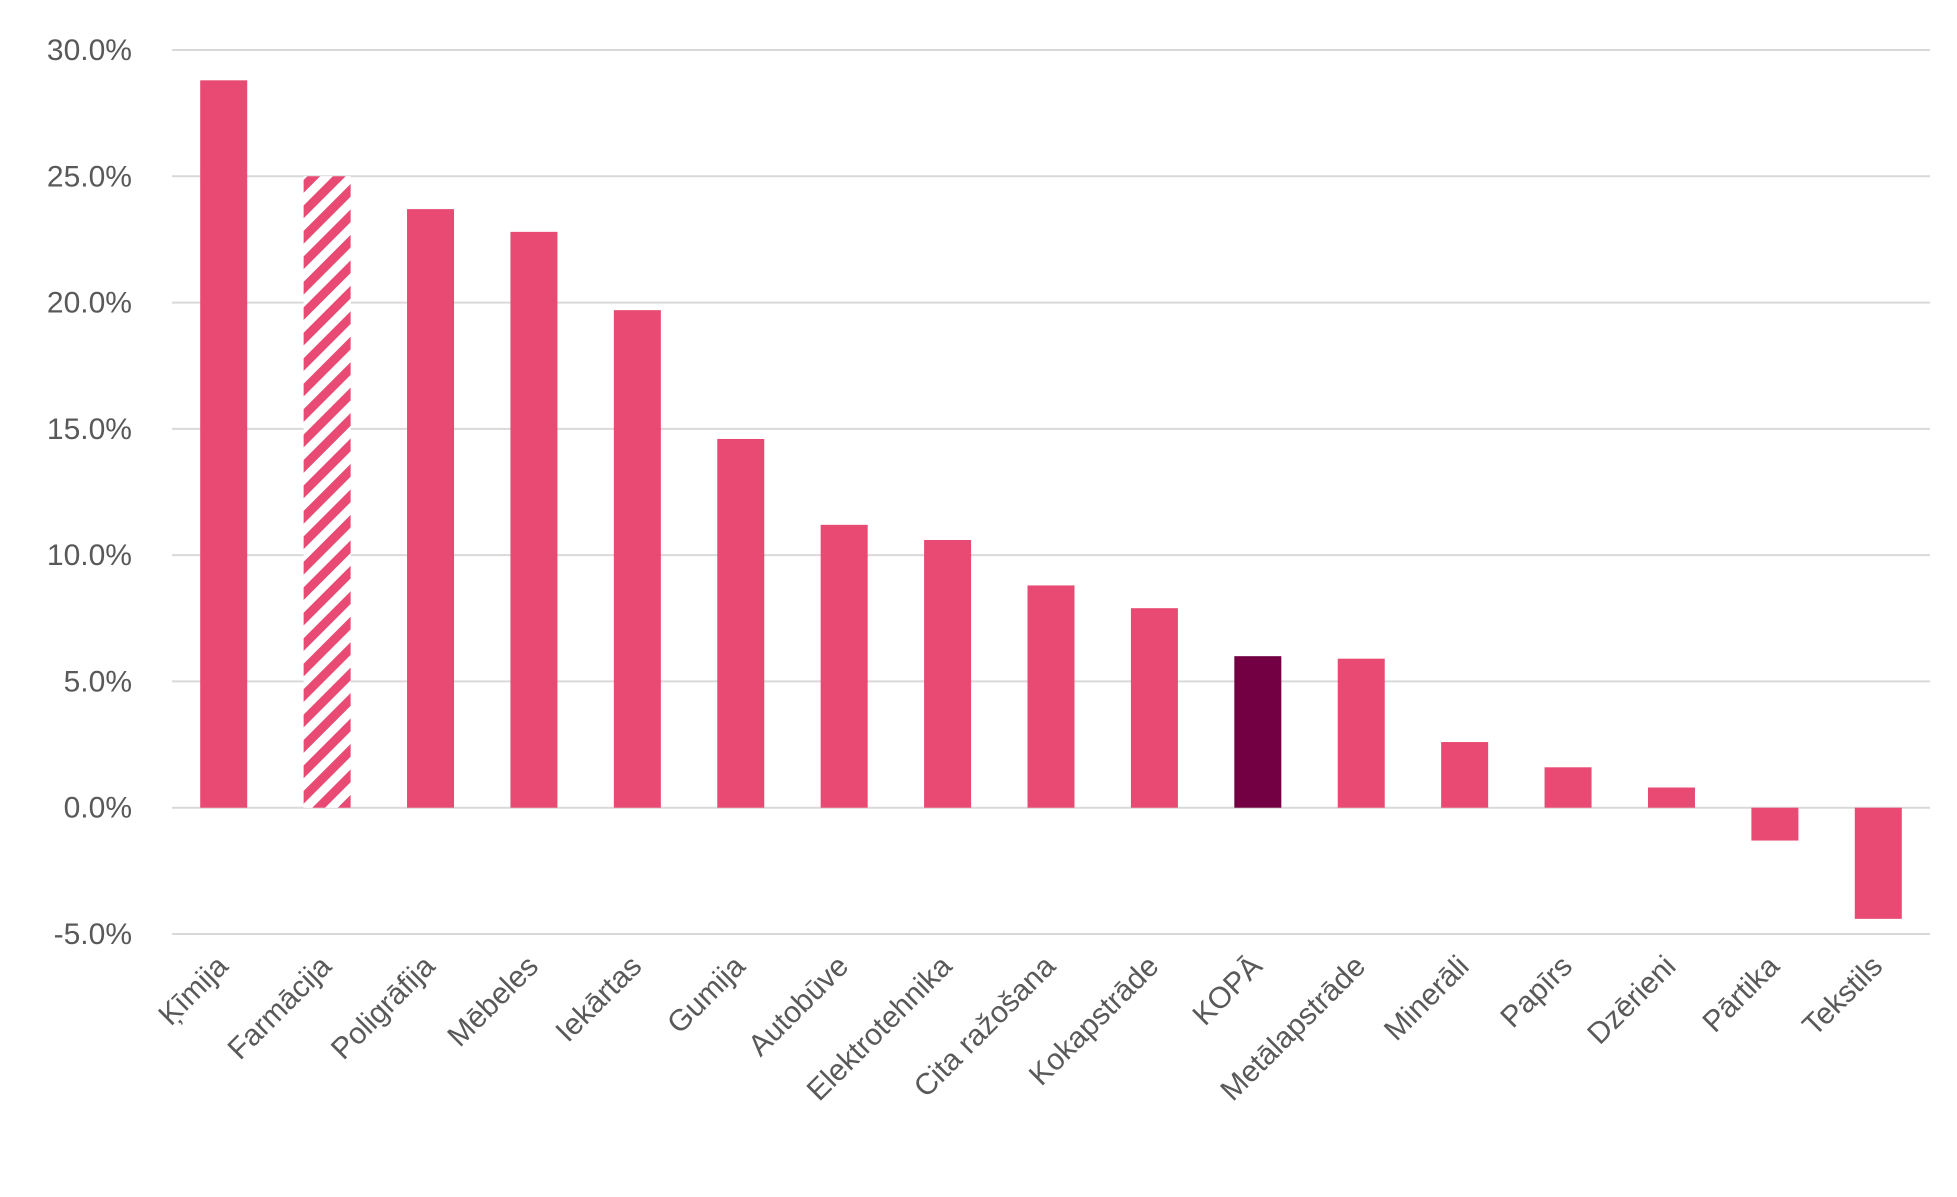 This screenshot has width=1957, height=1197. I want to click on x-tick-label: Dzērieni, so click(1631, 1000).